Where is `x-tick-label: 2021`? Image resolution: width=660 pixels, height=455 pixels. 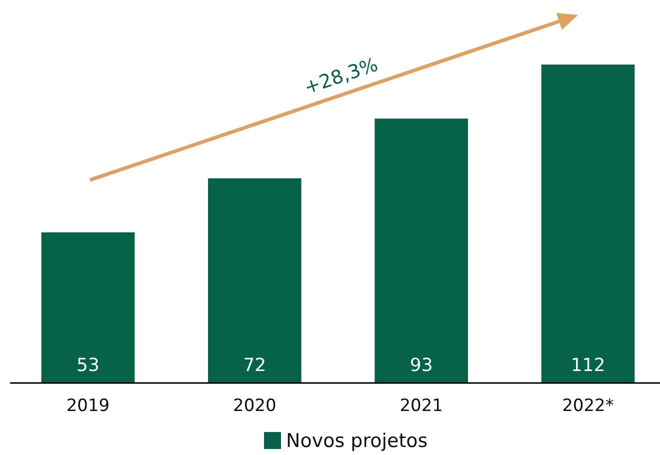 x-tick-label: 2021 is located at coordinates (421, 406).